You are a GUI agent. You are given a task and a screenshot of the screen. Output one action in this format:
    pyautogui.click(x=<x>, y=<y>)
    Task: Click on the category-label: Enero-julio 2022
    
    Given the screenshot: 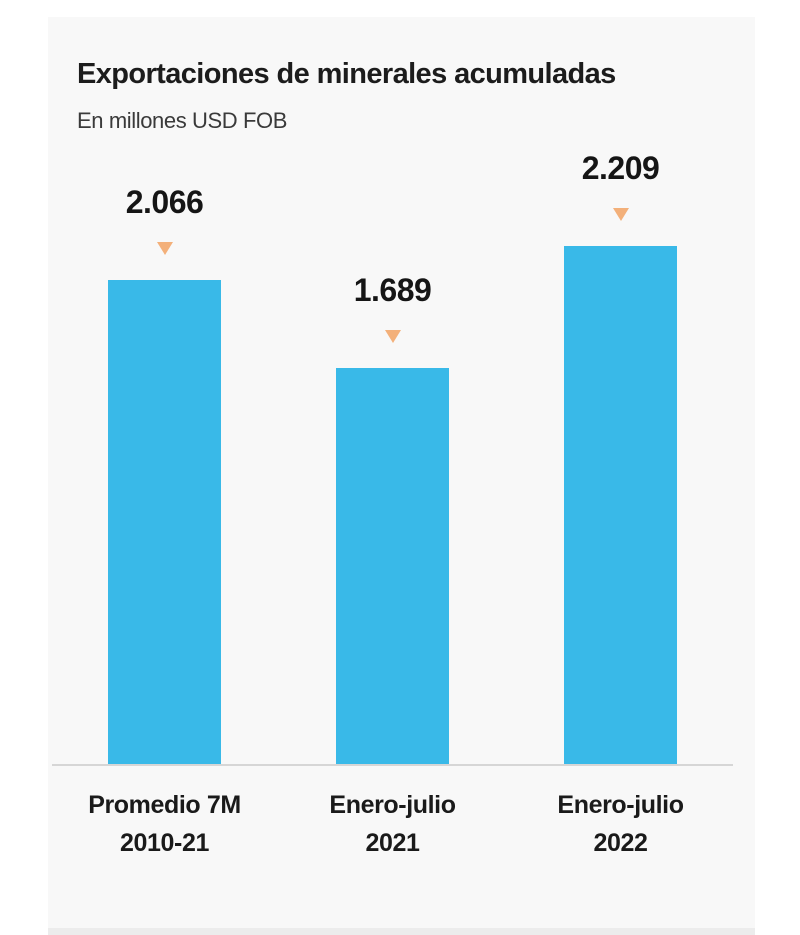 What is the action you would take?
    pyautogui.click(x=621, y=824)
    